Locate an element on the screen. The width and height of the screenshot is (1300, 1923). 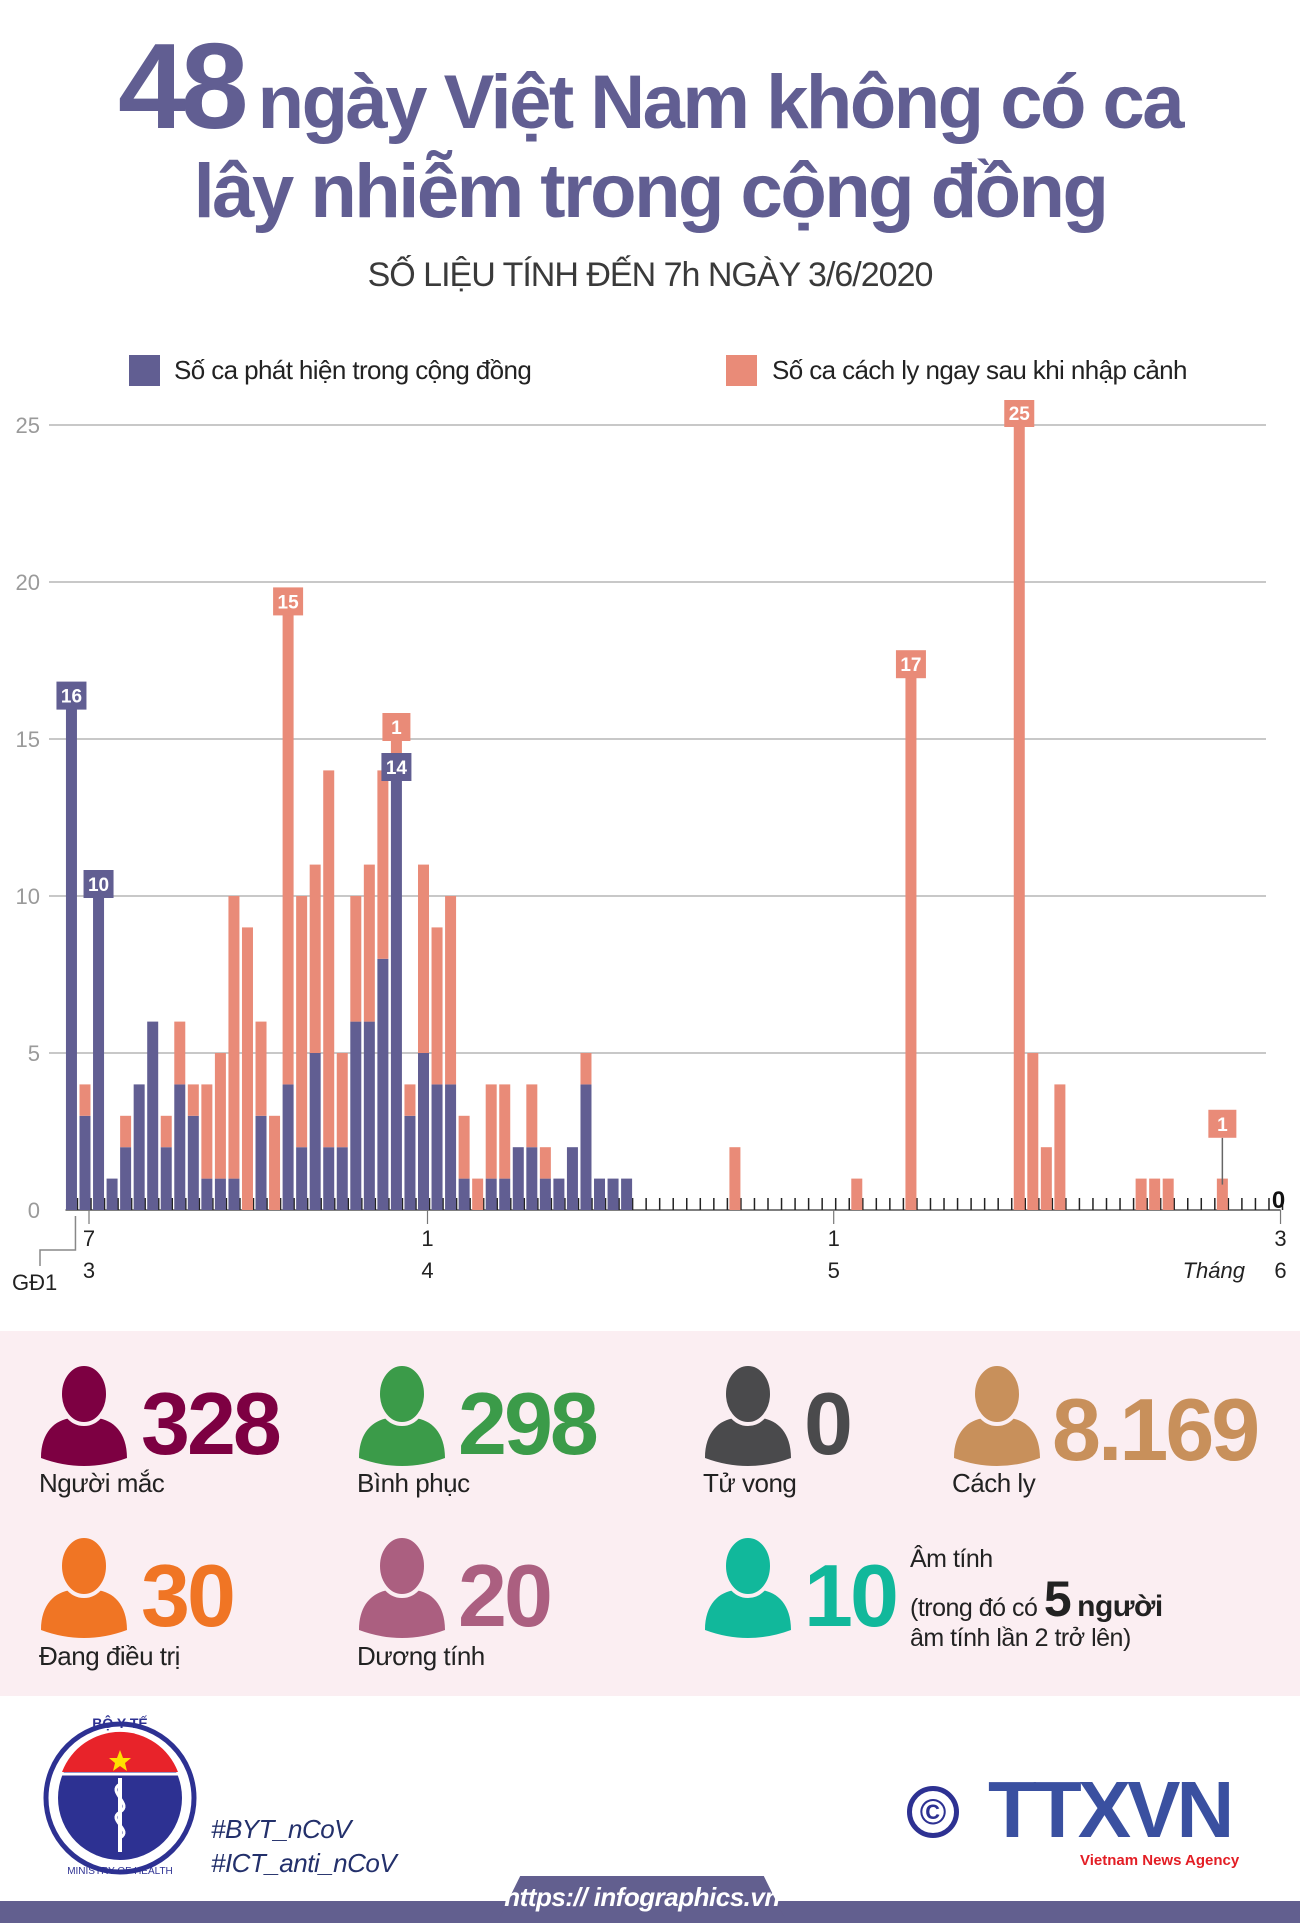
x-tick-month: 5 is located at coordinates (834, 1270).